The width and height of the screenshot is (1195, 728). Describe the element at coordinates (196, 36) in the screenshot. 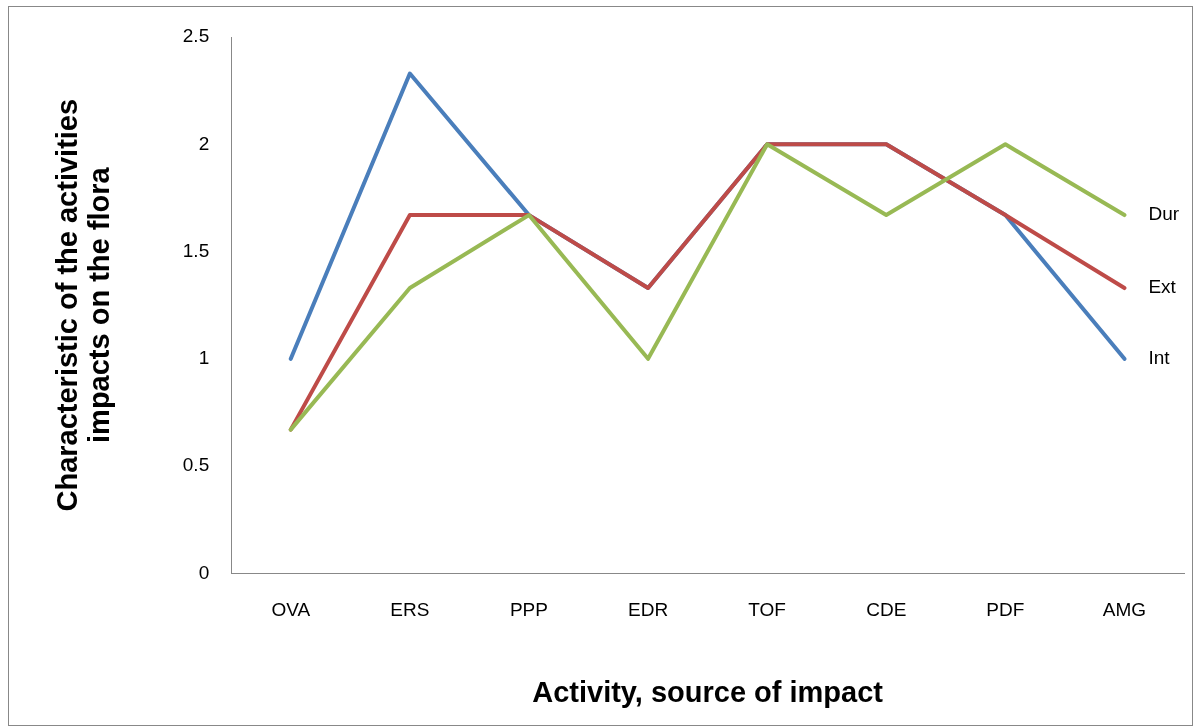

I see `y-tick-label: 2.5` at that location.